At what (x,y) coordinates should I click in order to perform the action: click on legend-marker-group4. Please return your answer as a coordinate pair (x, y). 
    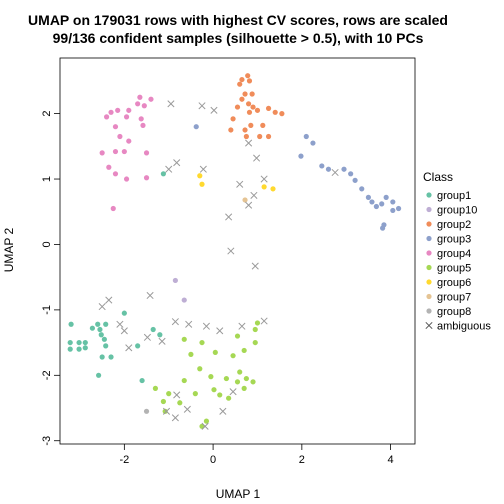
    Looking at the image, I should click on (429, 253).